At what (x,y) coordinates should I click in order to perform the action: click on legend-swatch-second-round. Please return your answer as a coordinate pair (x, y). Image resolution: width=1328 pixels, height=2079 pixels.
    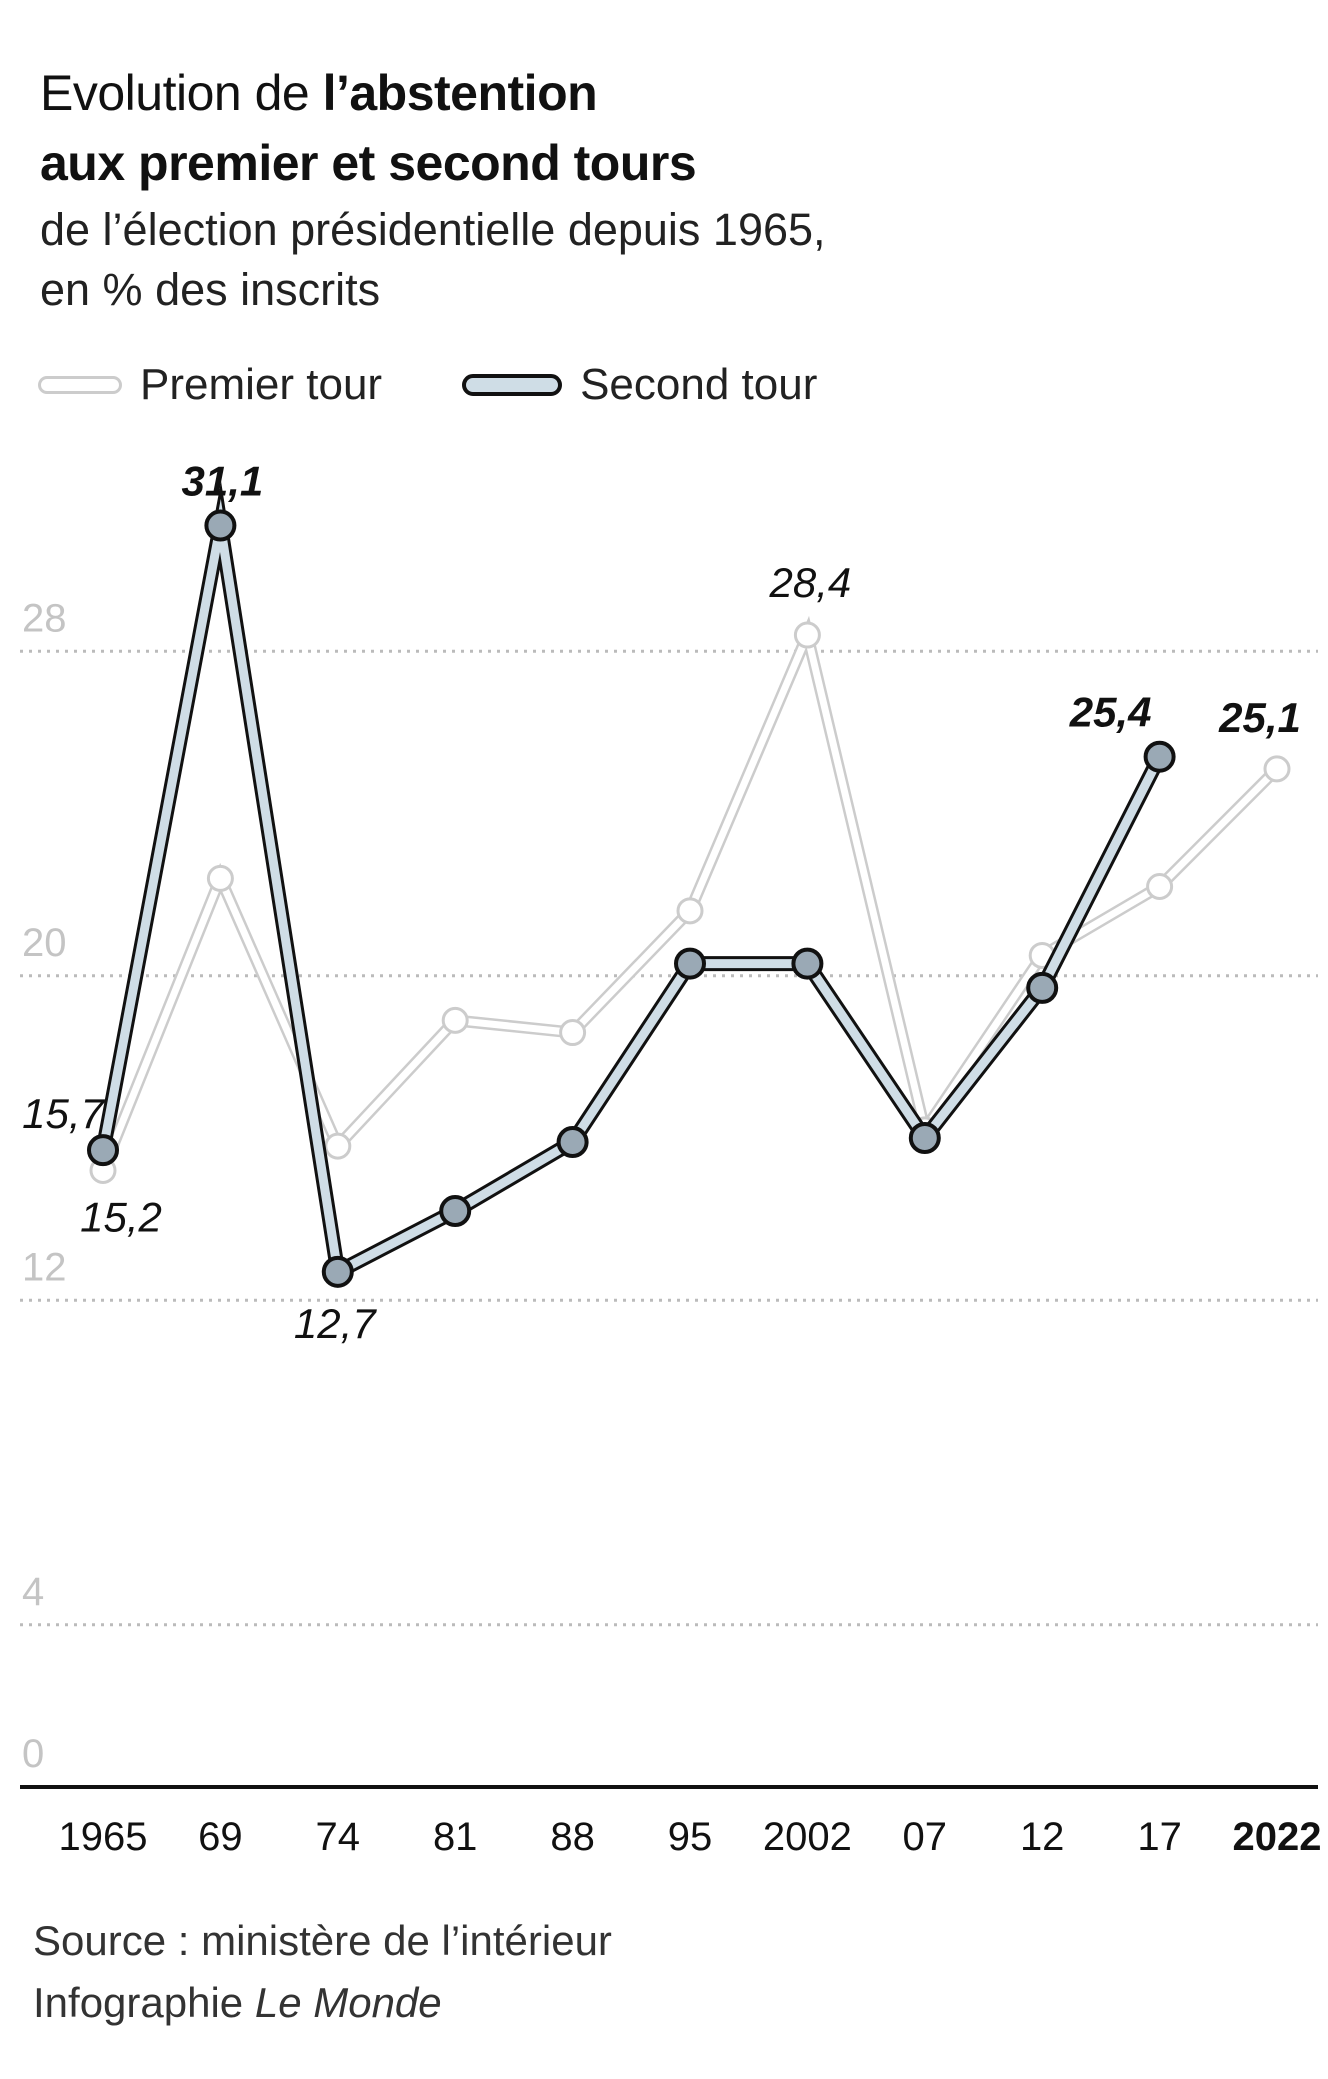
    Looking at the image, I should click on (512, 385).